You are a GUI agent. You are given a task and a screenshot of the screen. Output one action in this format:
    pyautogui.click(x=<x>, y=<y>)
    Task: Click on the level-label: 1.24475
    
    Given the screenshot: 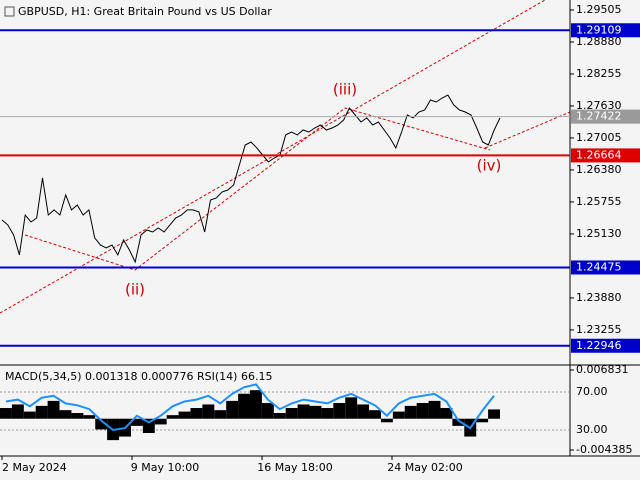 What is the action you would take?
    pyautogui.click(x=599, y=266)
    